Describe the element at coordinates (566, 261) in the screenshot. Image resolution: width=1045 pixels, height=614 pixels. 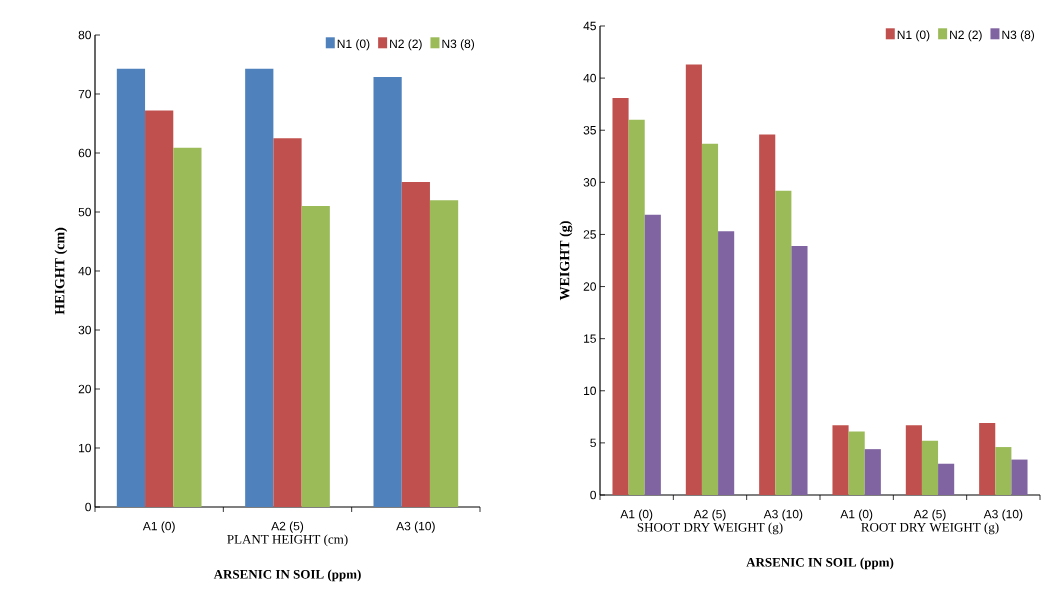
I see `y-axis-title: WEIGHT (g)` at that location.